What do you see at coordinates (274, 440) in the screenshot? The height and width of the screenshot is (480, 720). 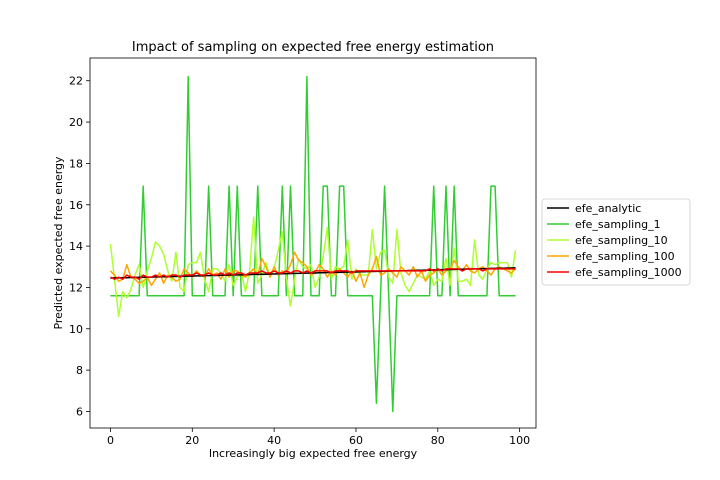 I see `x-tick-label: 40` at bounding box center [274, 440].